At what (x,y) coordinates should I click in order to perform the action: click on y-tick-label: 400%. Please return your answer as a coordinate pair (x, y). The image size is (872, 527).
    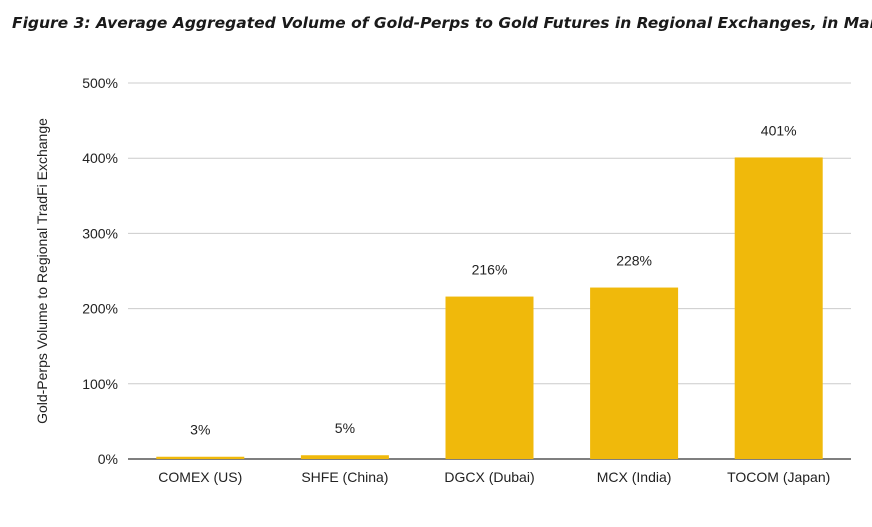
    Looking at the image, I should click on (100, 158).